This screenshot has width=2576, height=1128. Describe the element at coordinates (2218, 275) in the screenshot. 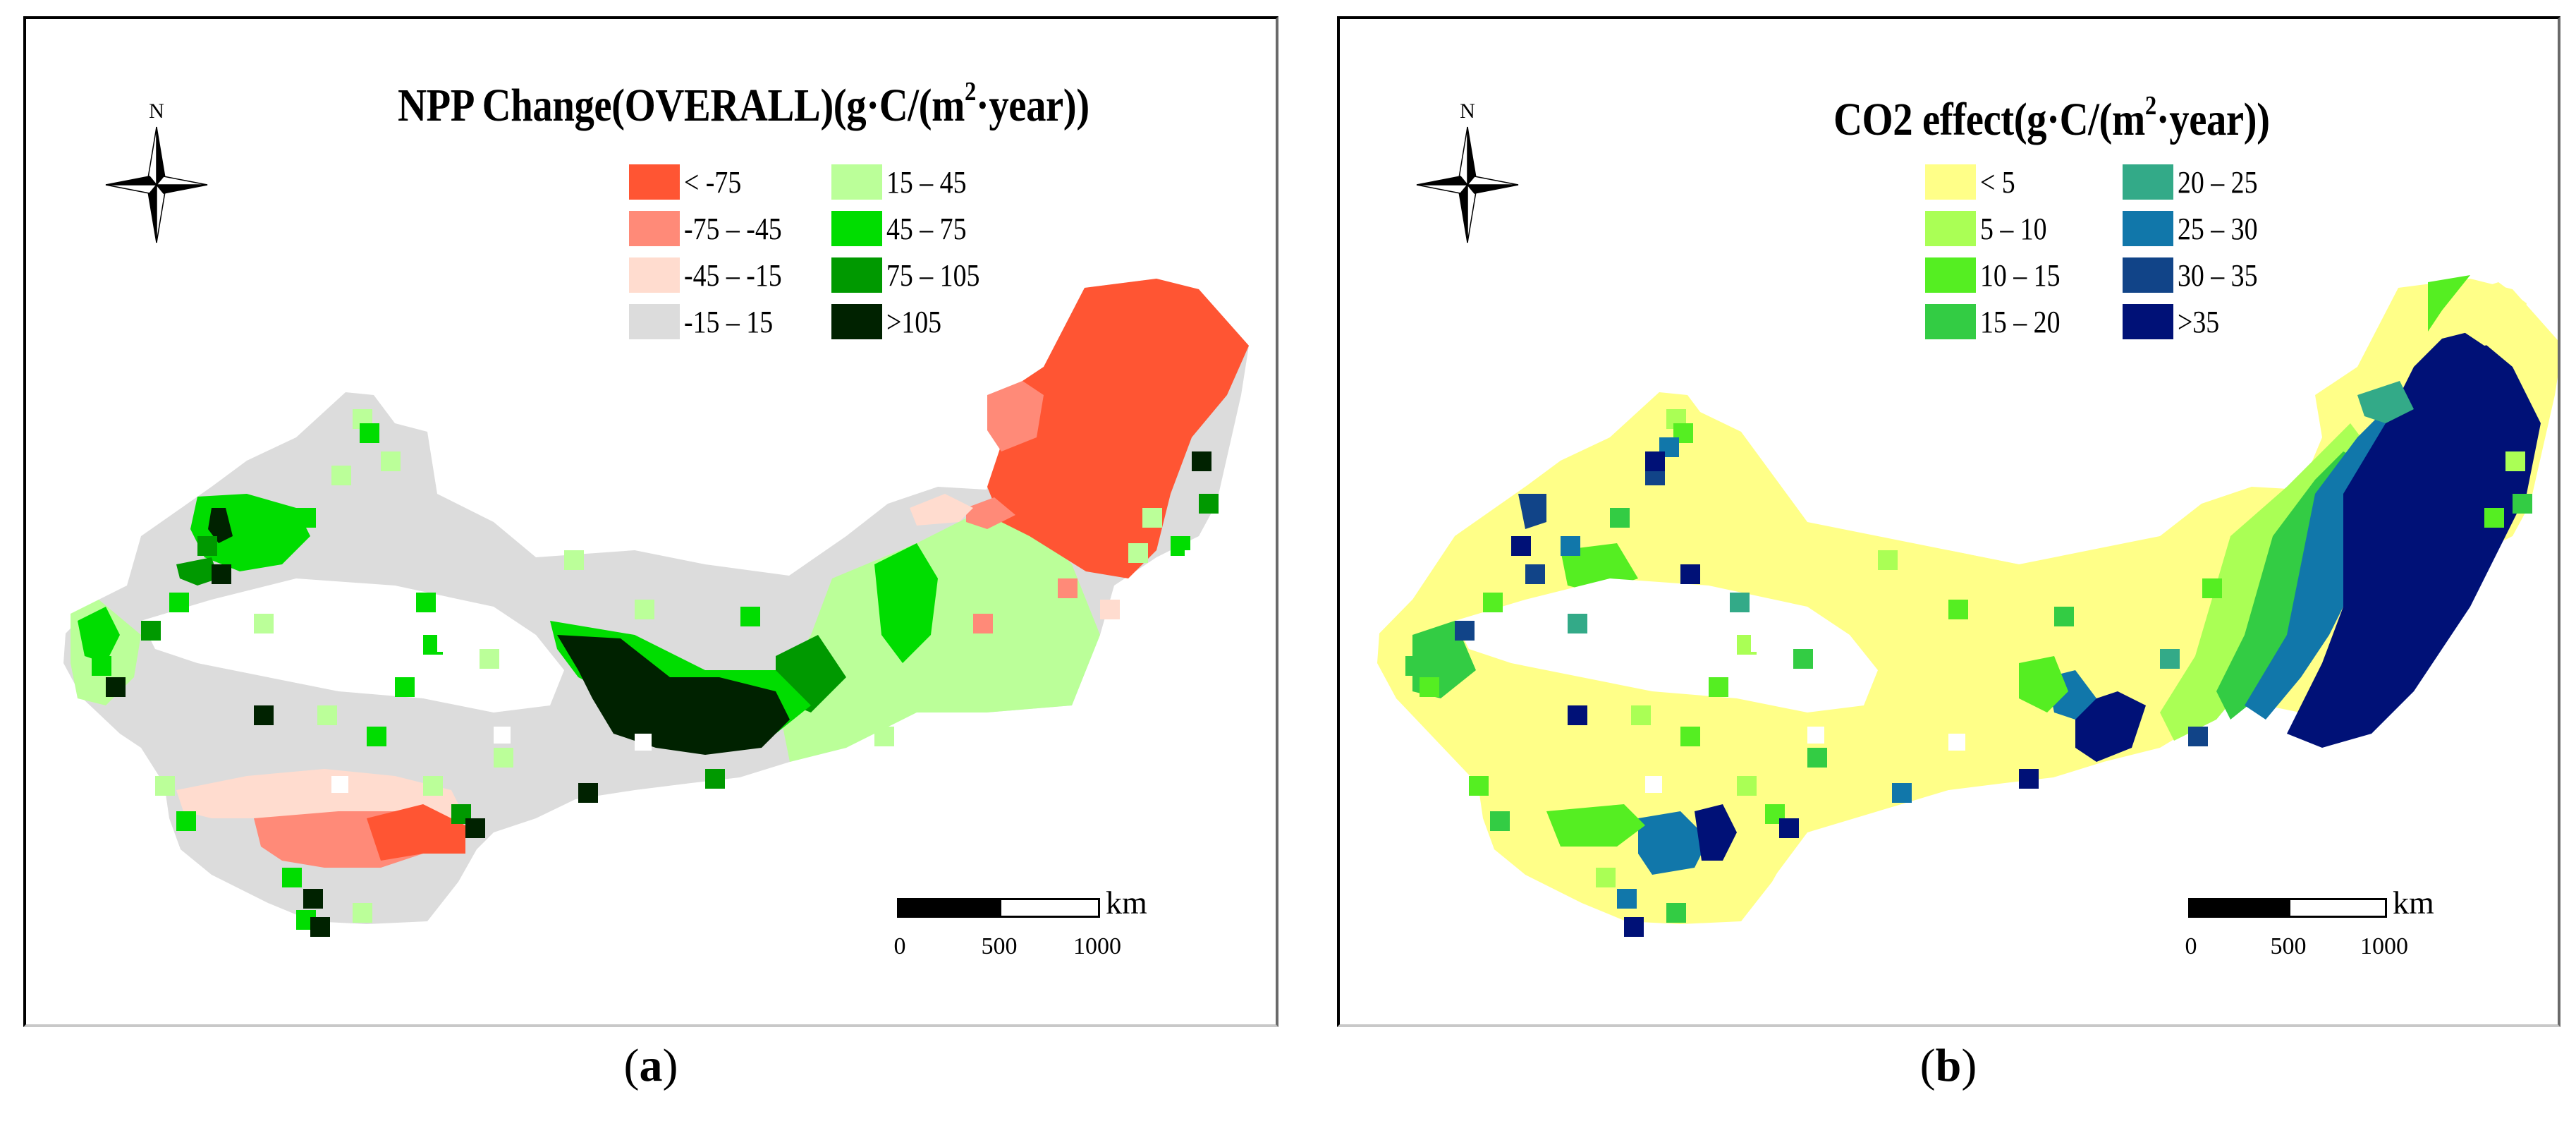

I see `legend-label: 30 – 35` at that location.